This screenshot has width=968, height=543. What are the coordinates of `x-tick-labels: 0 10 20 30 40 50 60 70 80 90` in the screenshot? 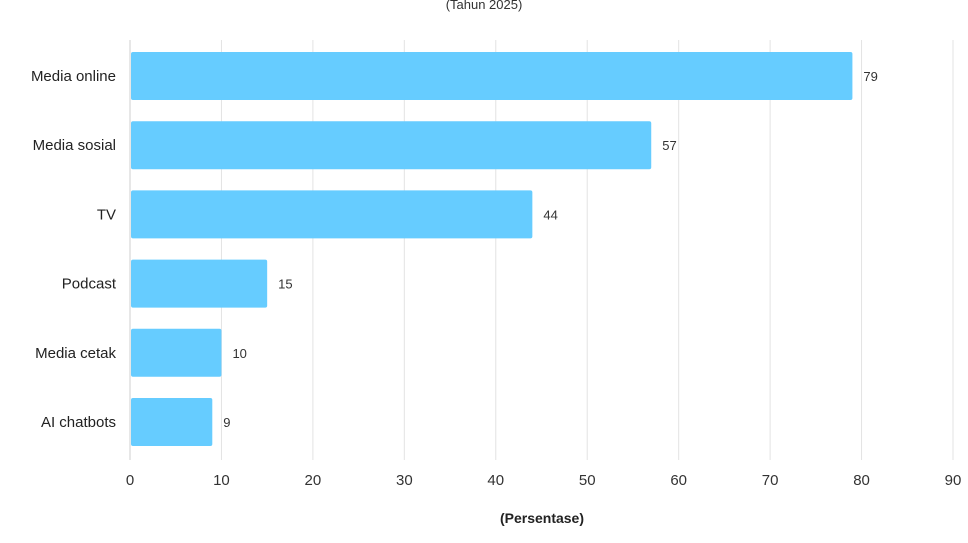 It's located at (544, 480).